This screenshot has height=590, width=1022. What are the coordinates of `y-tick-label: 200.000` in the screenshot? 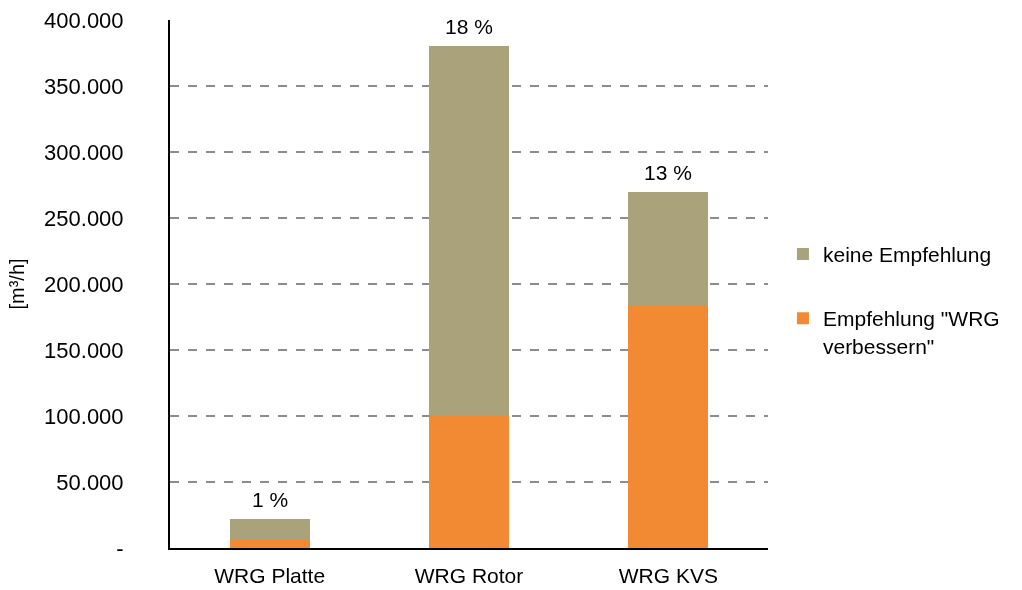 It's located at (84, 284).